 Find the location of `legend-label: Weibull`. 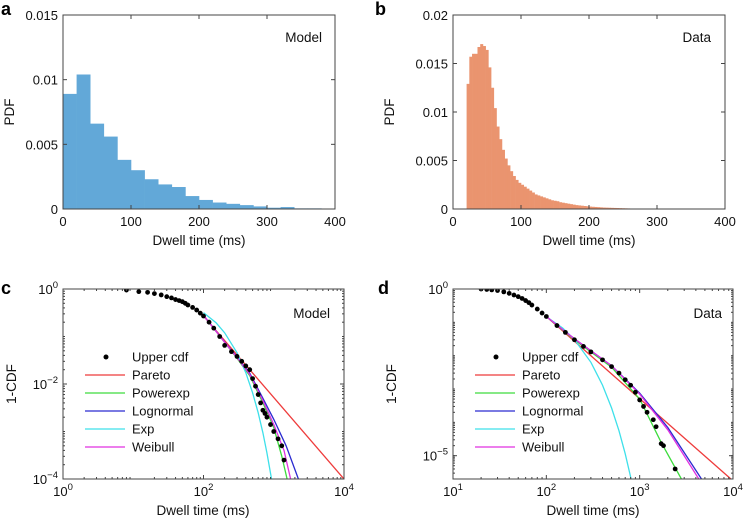

legend-label: Weibull is located at coordinates (153, 447).